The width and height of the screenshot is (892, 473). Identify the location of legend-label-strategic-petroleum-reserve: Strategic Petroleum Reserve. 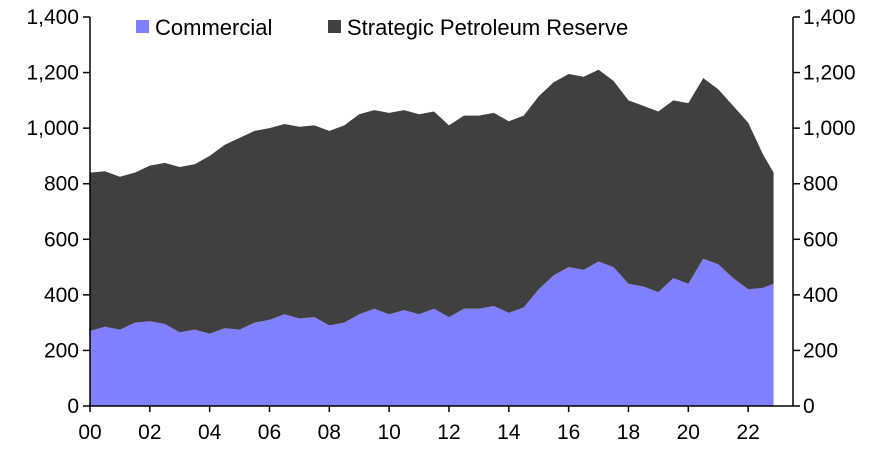
(487, 27).